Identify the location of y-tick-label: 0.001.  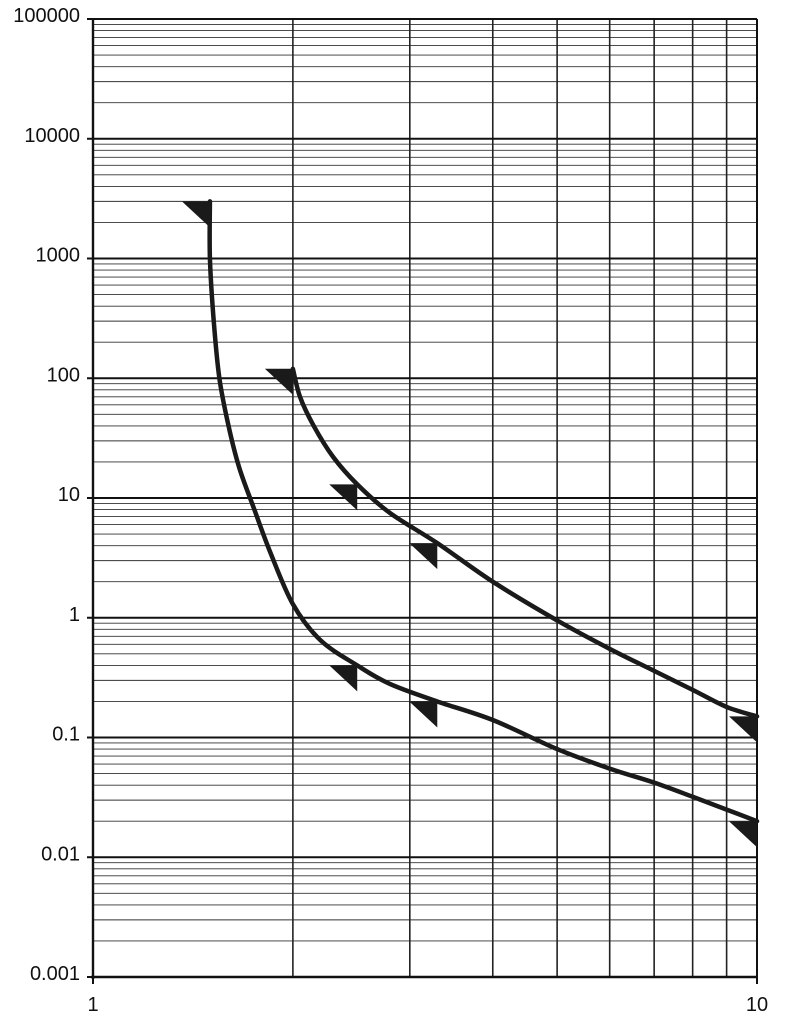
(55, 974).